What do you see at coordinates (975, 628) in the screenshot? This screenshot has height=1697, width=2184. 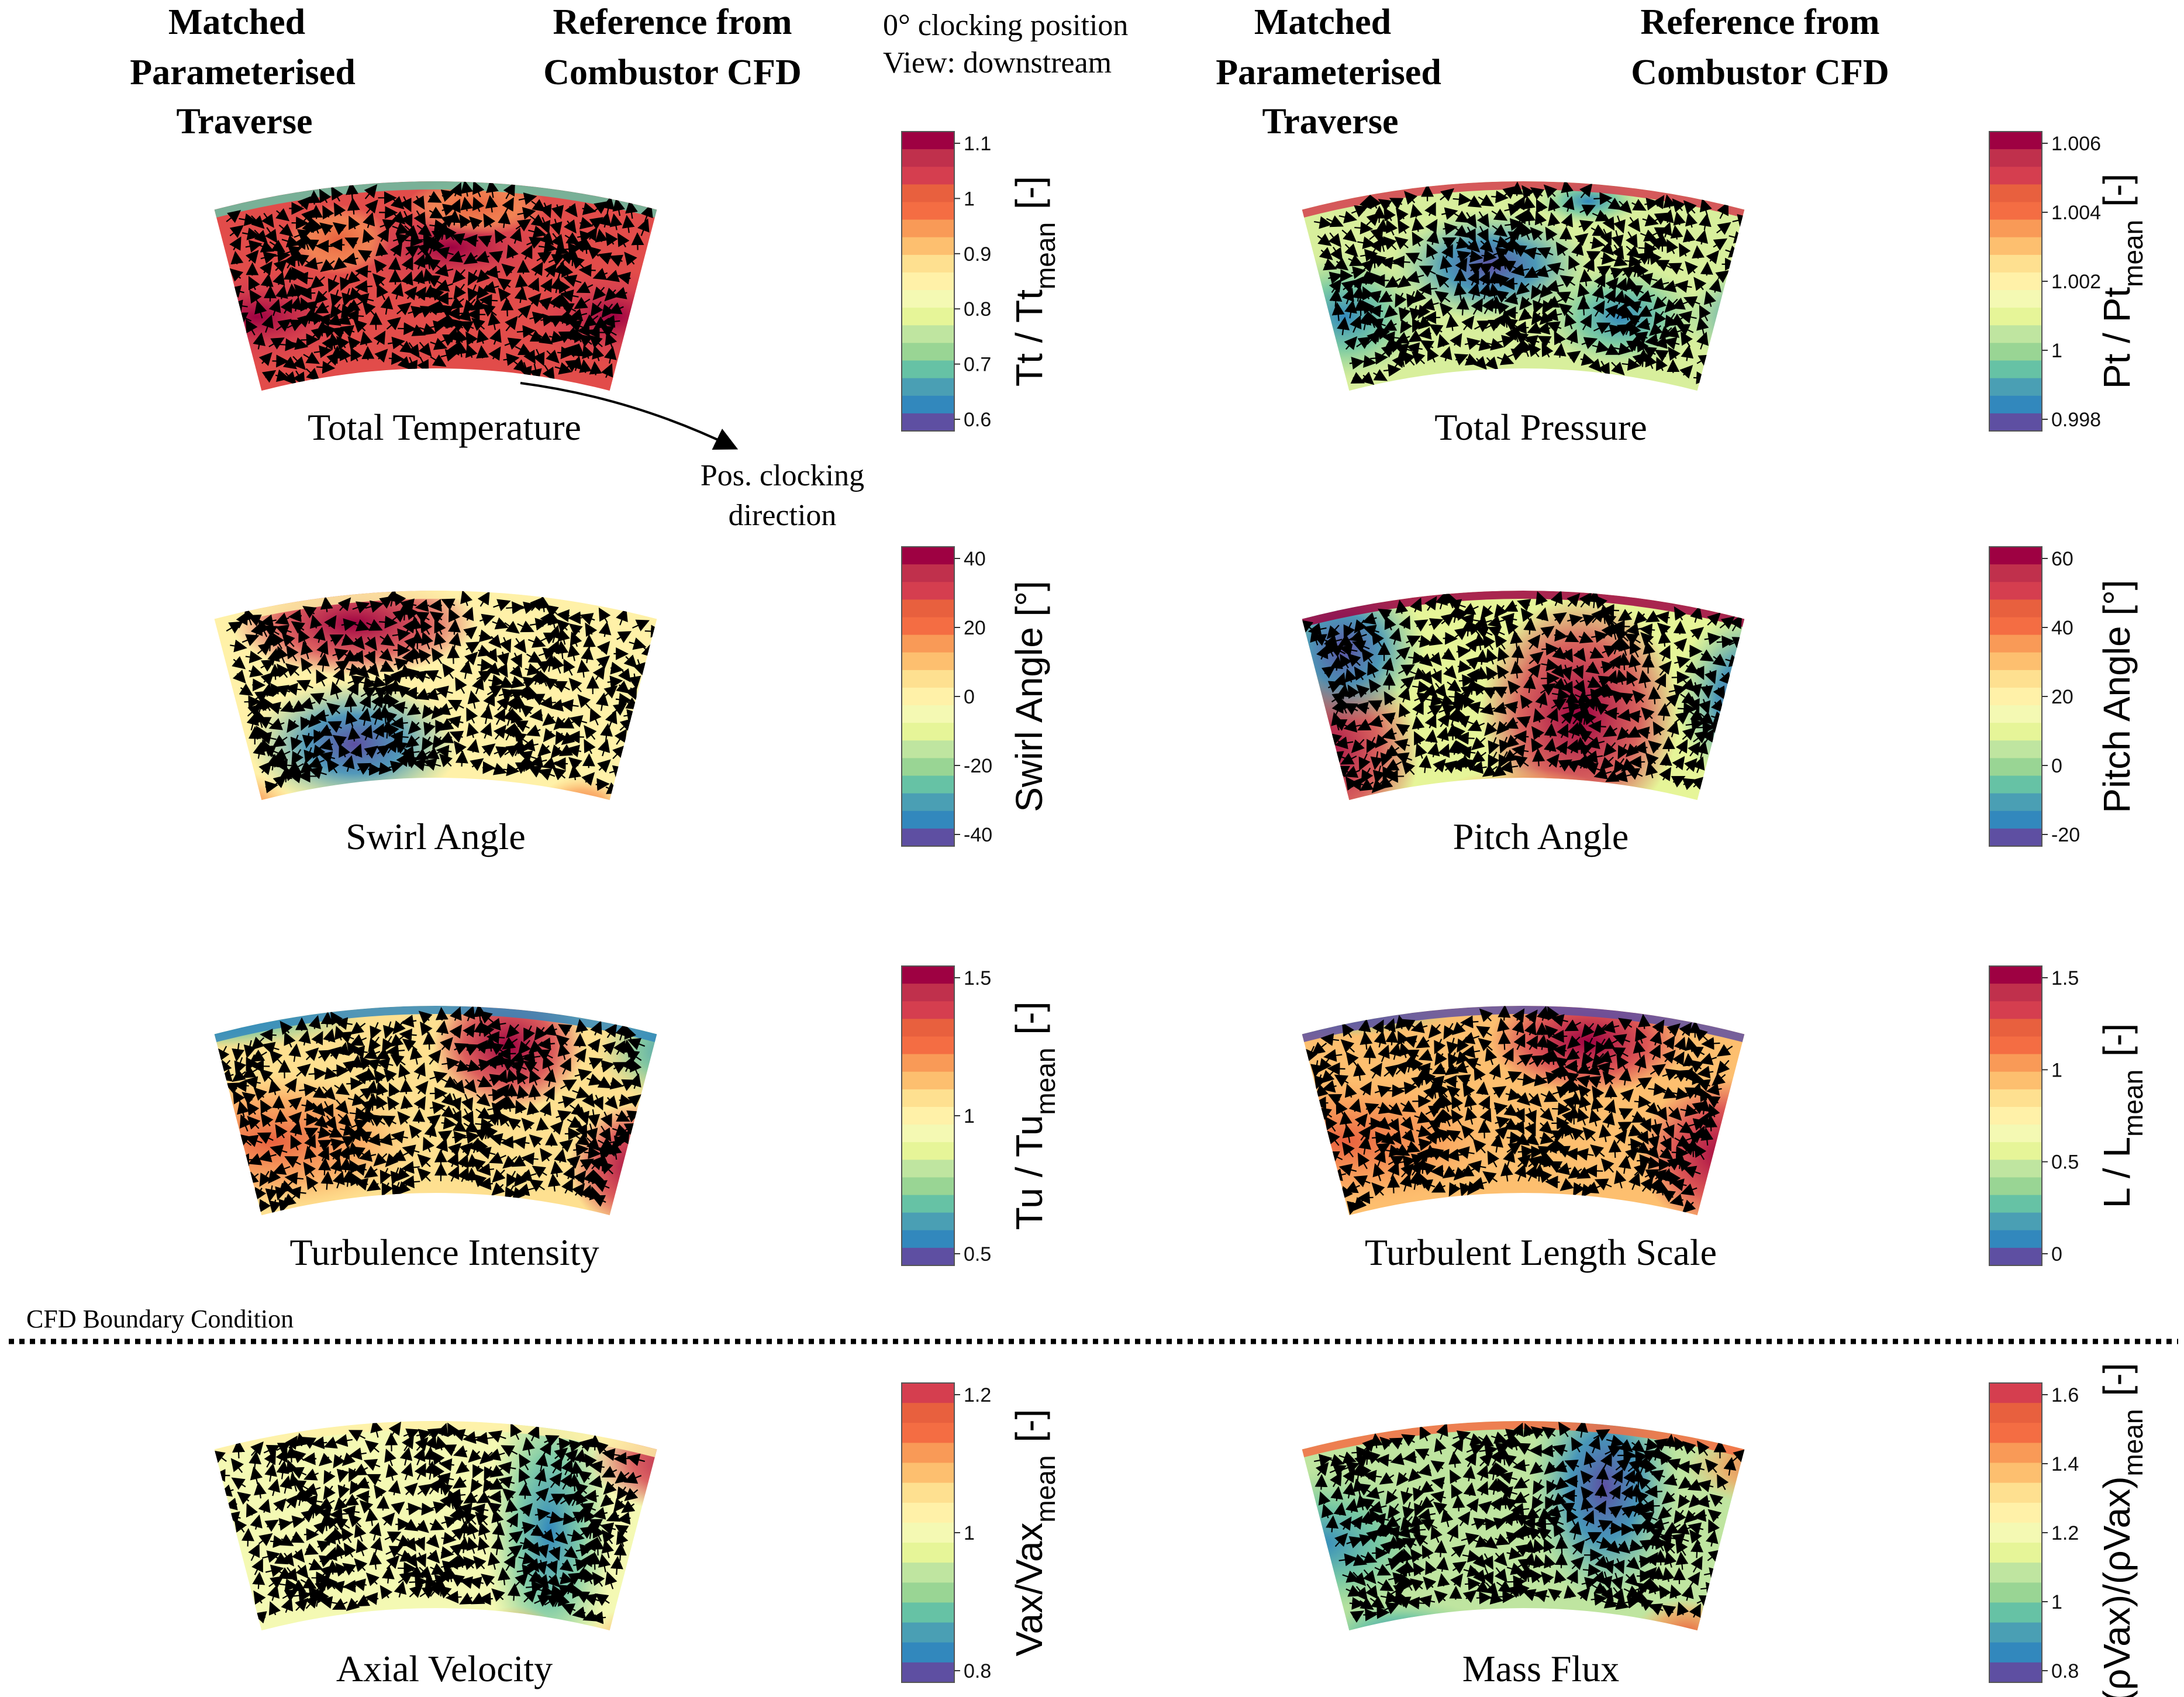 I see `swirl-colorbar-tick: 20` at bounding box center [975, 628].